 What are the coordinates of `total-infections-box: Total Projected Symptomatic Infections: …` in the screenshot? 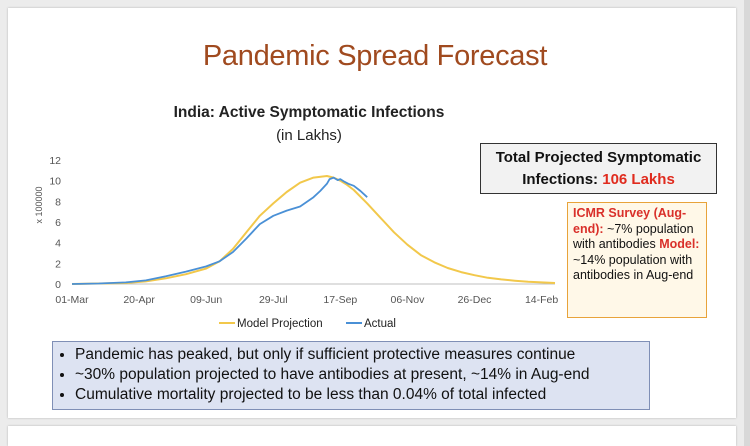 It's located at (598, 168).